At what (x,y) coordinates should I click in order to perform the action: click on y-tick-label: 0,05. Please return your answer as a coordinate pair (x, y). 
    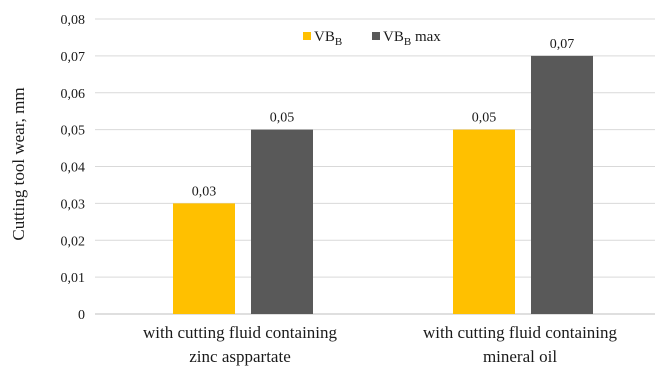
    Looking at the image, I should click on (73, 131).